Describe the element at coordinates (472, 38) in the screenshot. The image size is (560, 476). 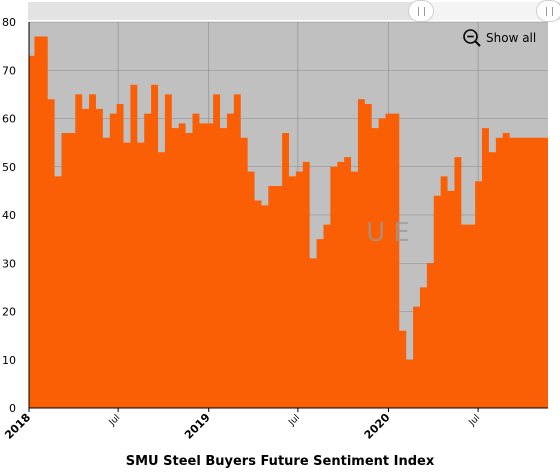
I see `zoom-out-icon` at that location.